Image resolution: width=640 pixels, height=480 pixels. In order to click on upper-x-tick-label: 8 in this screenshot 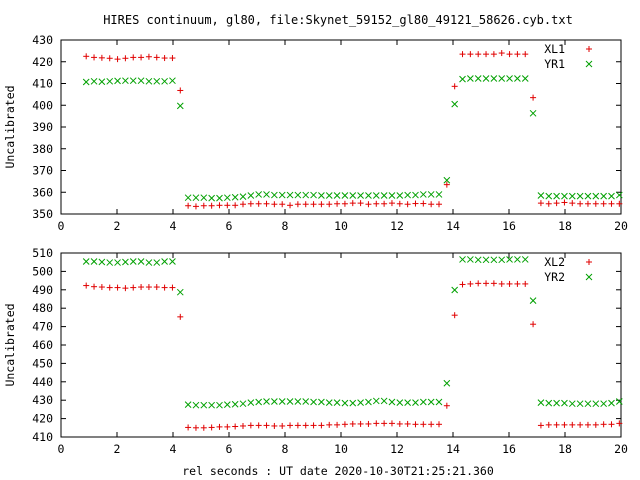, I will do `click(285, 226)`.